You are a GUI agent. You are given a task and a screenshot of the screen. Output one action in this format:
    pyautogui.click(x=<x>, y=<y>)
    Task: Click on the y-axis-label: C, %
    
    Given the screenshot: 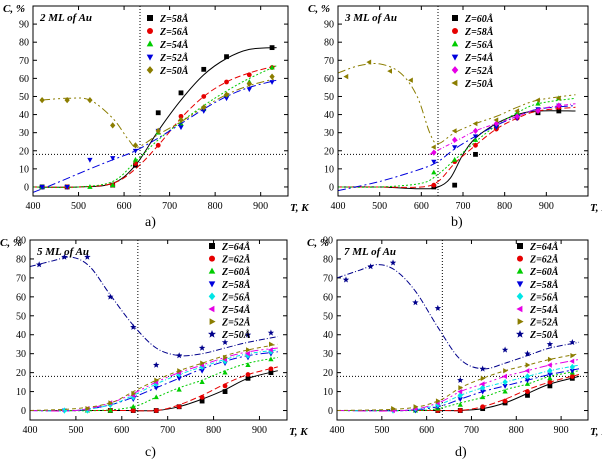 What is the action you would take?
    pyautogui.click(x=11, y=243)
    